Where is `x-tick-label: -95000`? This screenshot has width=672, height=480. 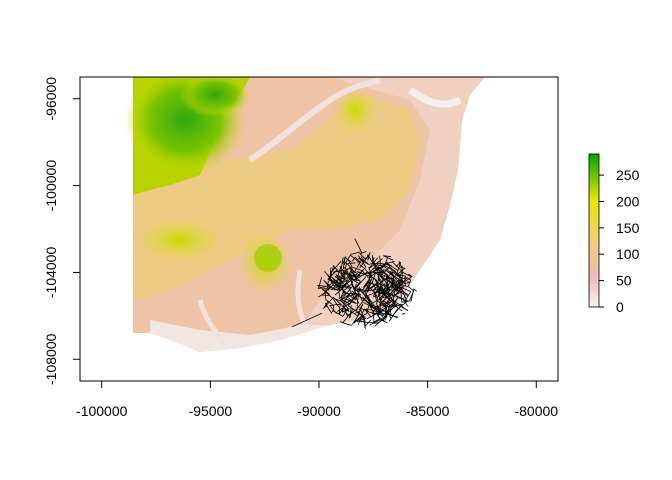 x-tick-label: -95000 is located at coordinates (211, 411).